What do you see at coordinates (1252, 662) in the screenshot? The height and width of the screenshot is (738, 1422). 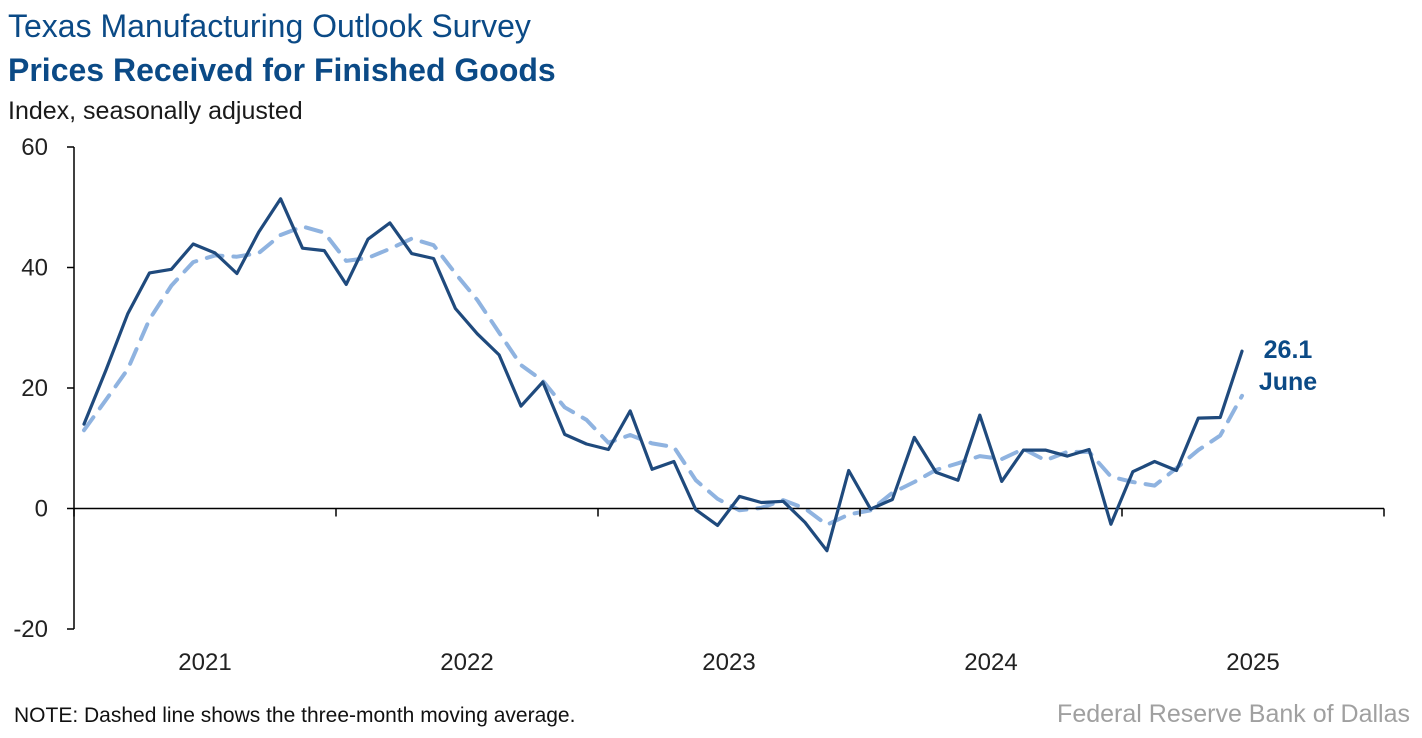 I see `x-tick-label: 2025` at bounding box center [1252, 662].